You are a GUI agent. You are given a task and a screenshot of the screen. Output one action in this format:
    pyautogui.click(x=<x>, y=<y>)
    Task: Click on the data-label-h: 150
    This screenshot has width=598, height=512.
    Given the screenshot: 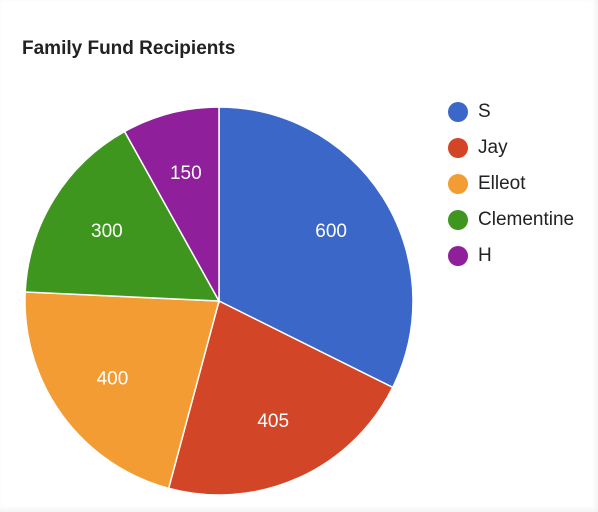 What is the action you would take?
    pyautogui.click(x=186, y=173)
    